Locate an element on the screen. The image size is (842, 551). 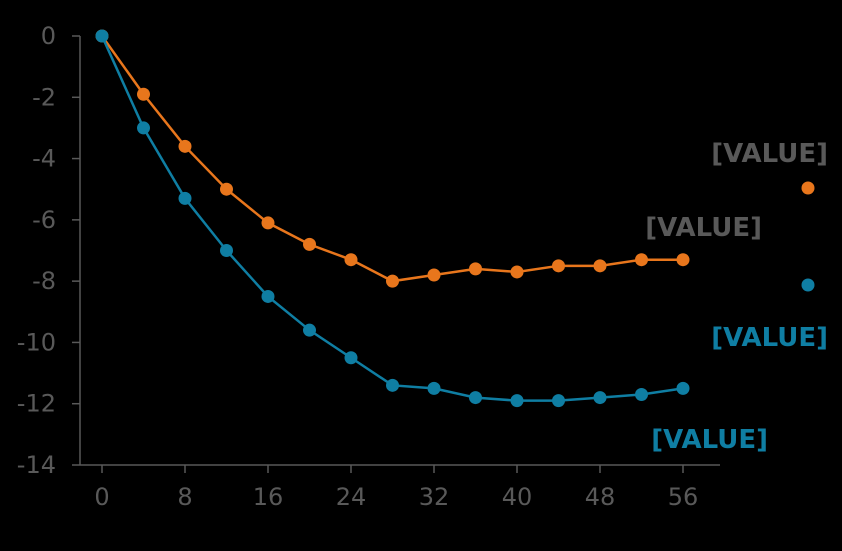
x-tick-label: 0 is located at coordinates (101, 497).